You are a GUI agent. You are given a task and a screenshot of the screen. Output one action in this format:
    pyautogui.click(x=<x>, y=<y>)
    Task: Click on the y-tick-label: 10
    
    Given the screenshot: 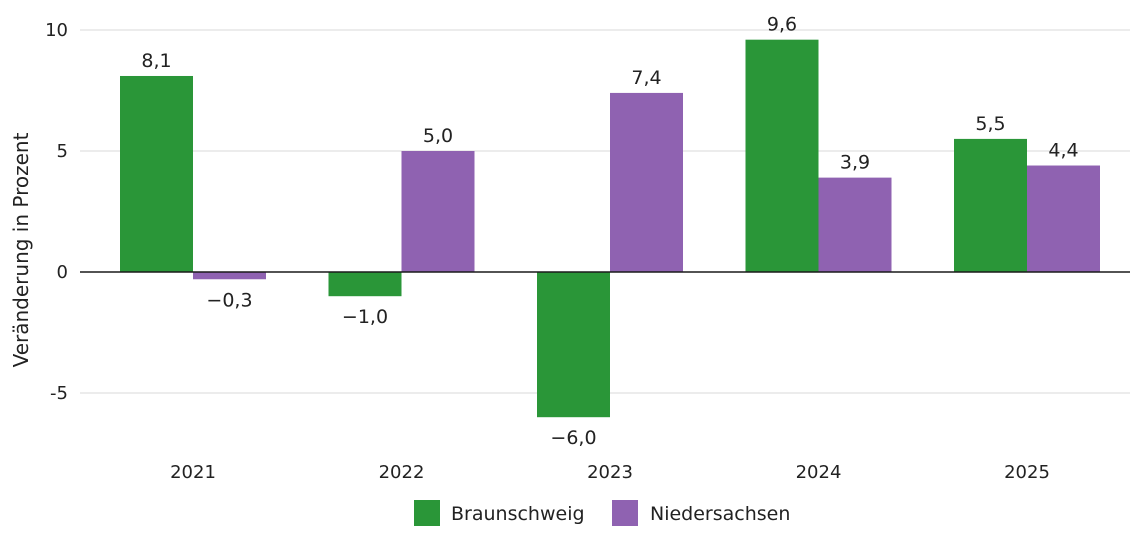 What is the action you would take?
    pyautogui.click(x=56, y=30)
    